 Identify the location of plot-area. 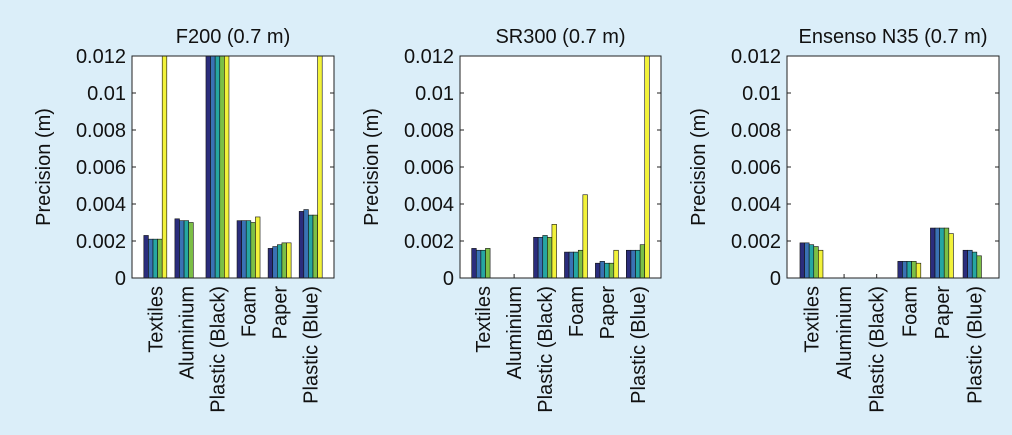
(560, 167).